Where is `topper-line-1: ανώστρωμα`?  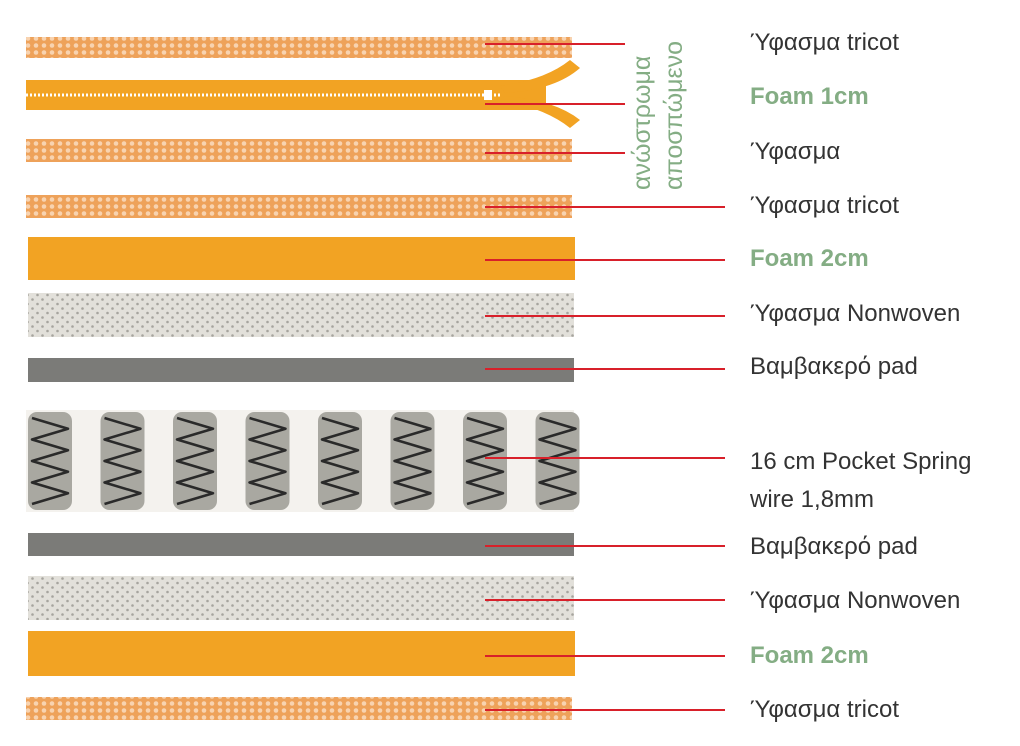 topper-line-1: ανώστρωμα is located at coordinates (642, 122).